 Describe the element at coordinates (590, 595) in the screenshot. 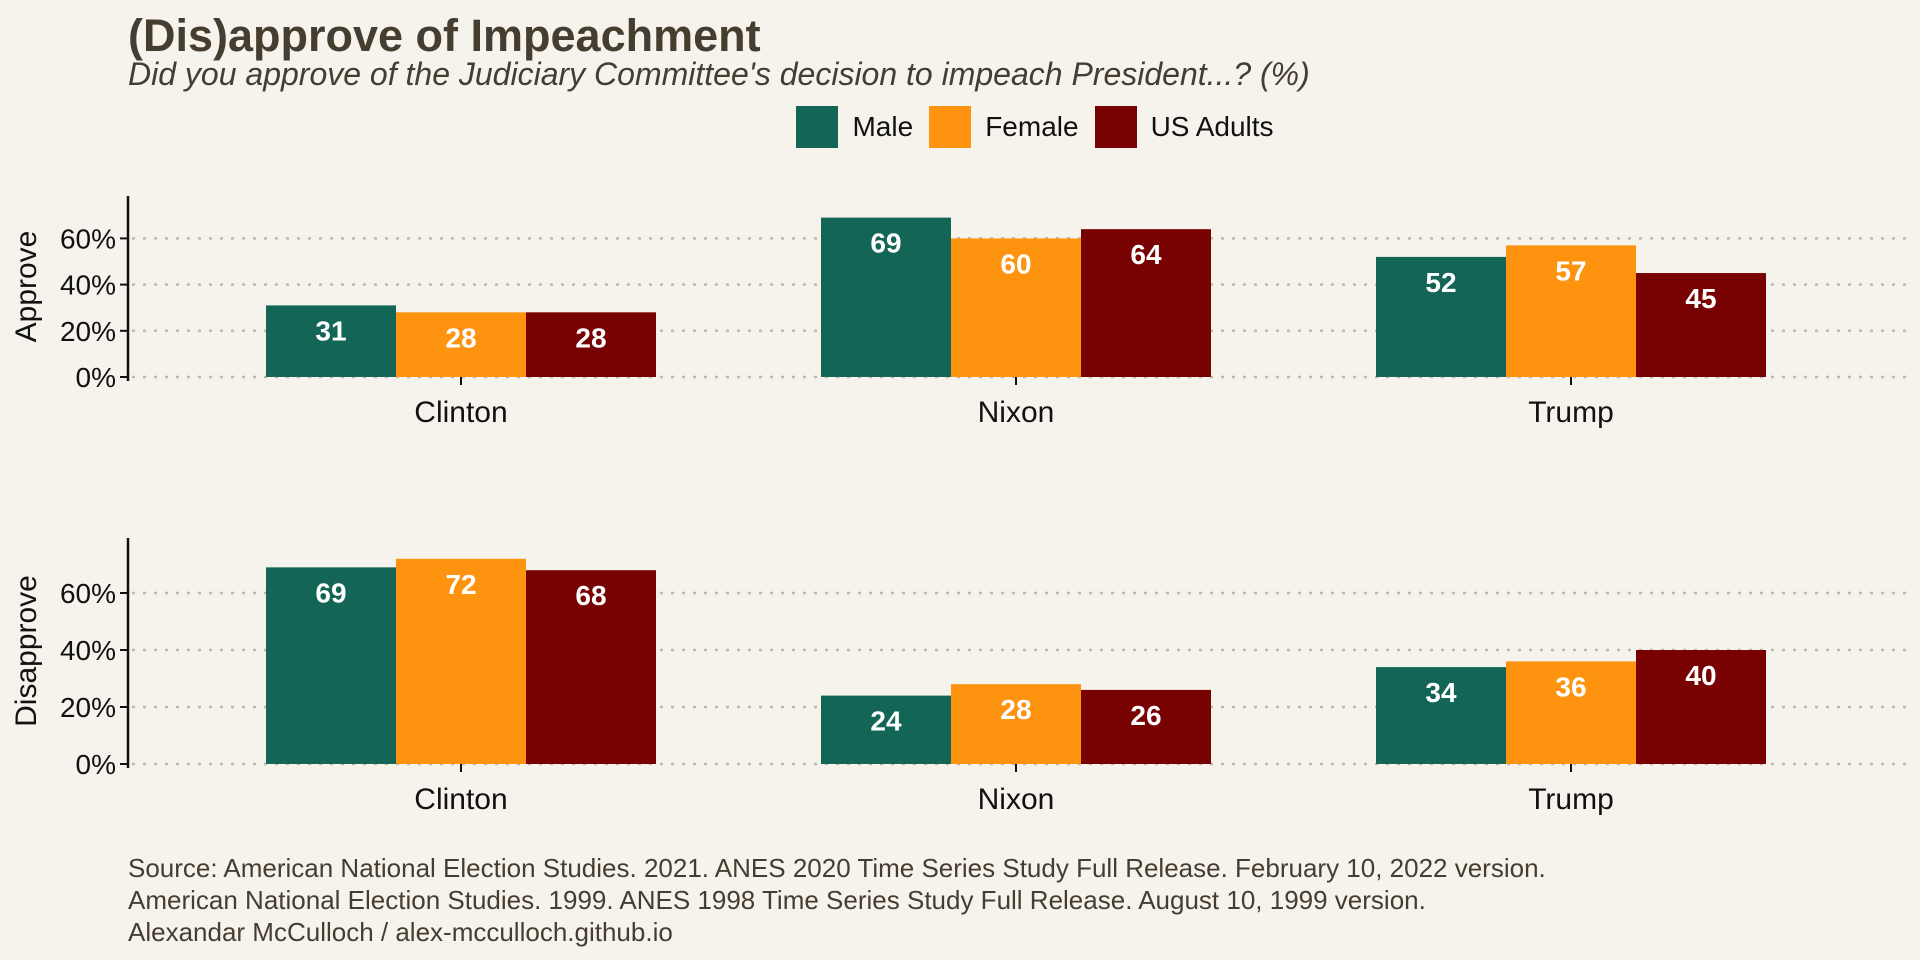

I see `bar-value-label: 68` at that location.